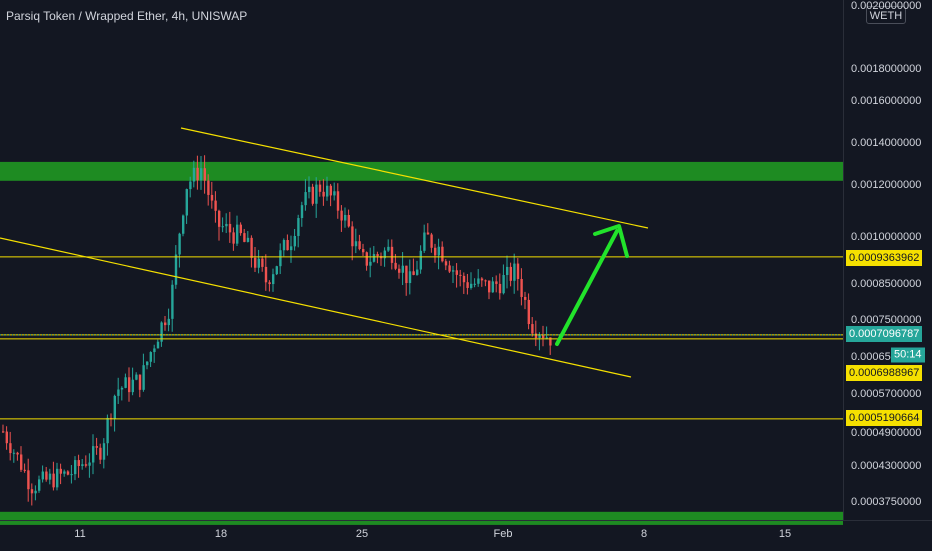 This screenshot has height=551, width=932. Describe the element at coordinates (886, 284) in the screenshot. I see `price-tick-label: 0.0008500000` at that location.